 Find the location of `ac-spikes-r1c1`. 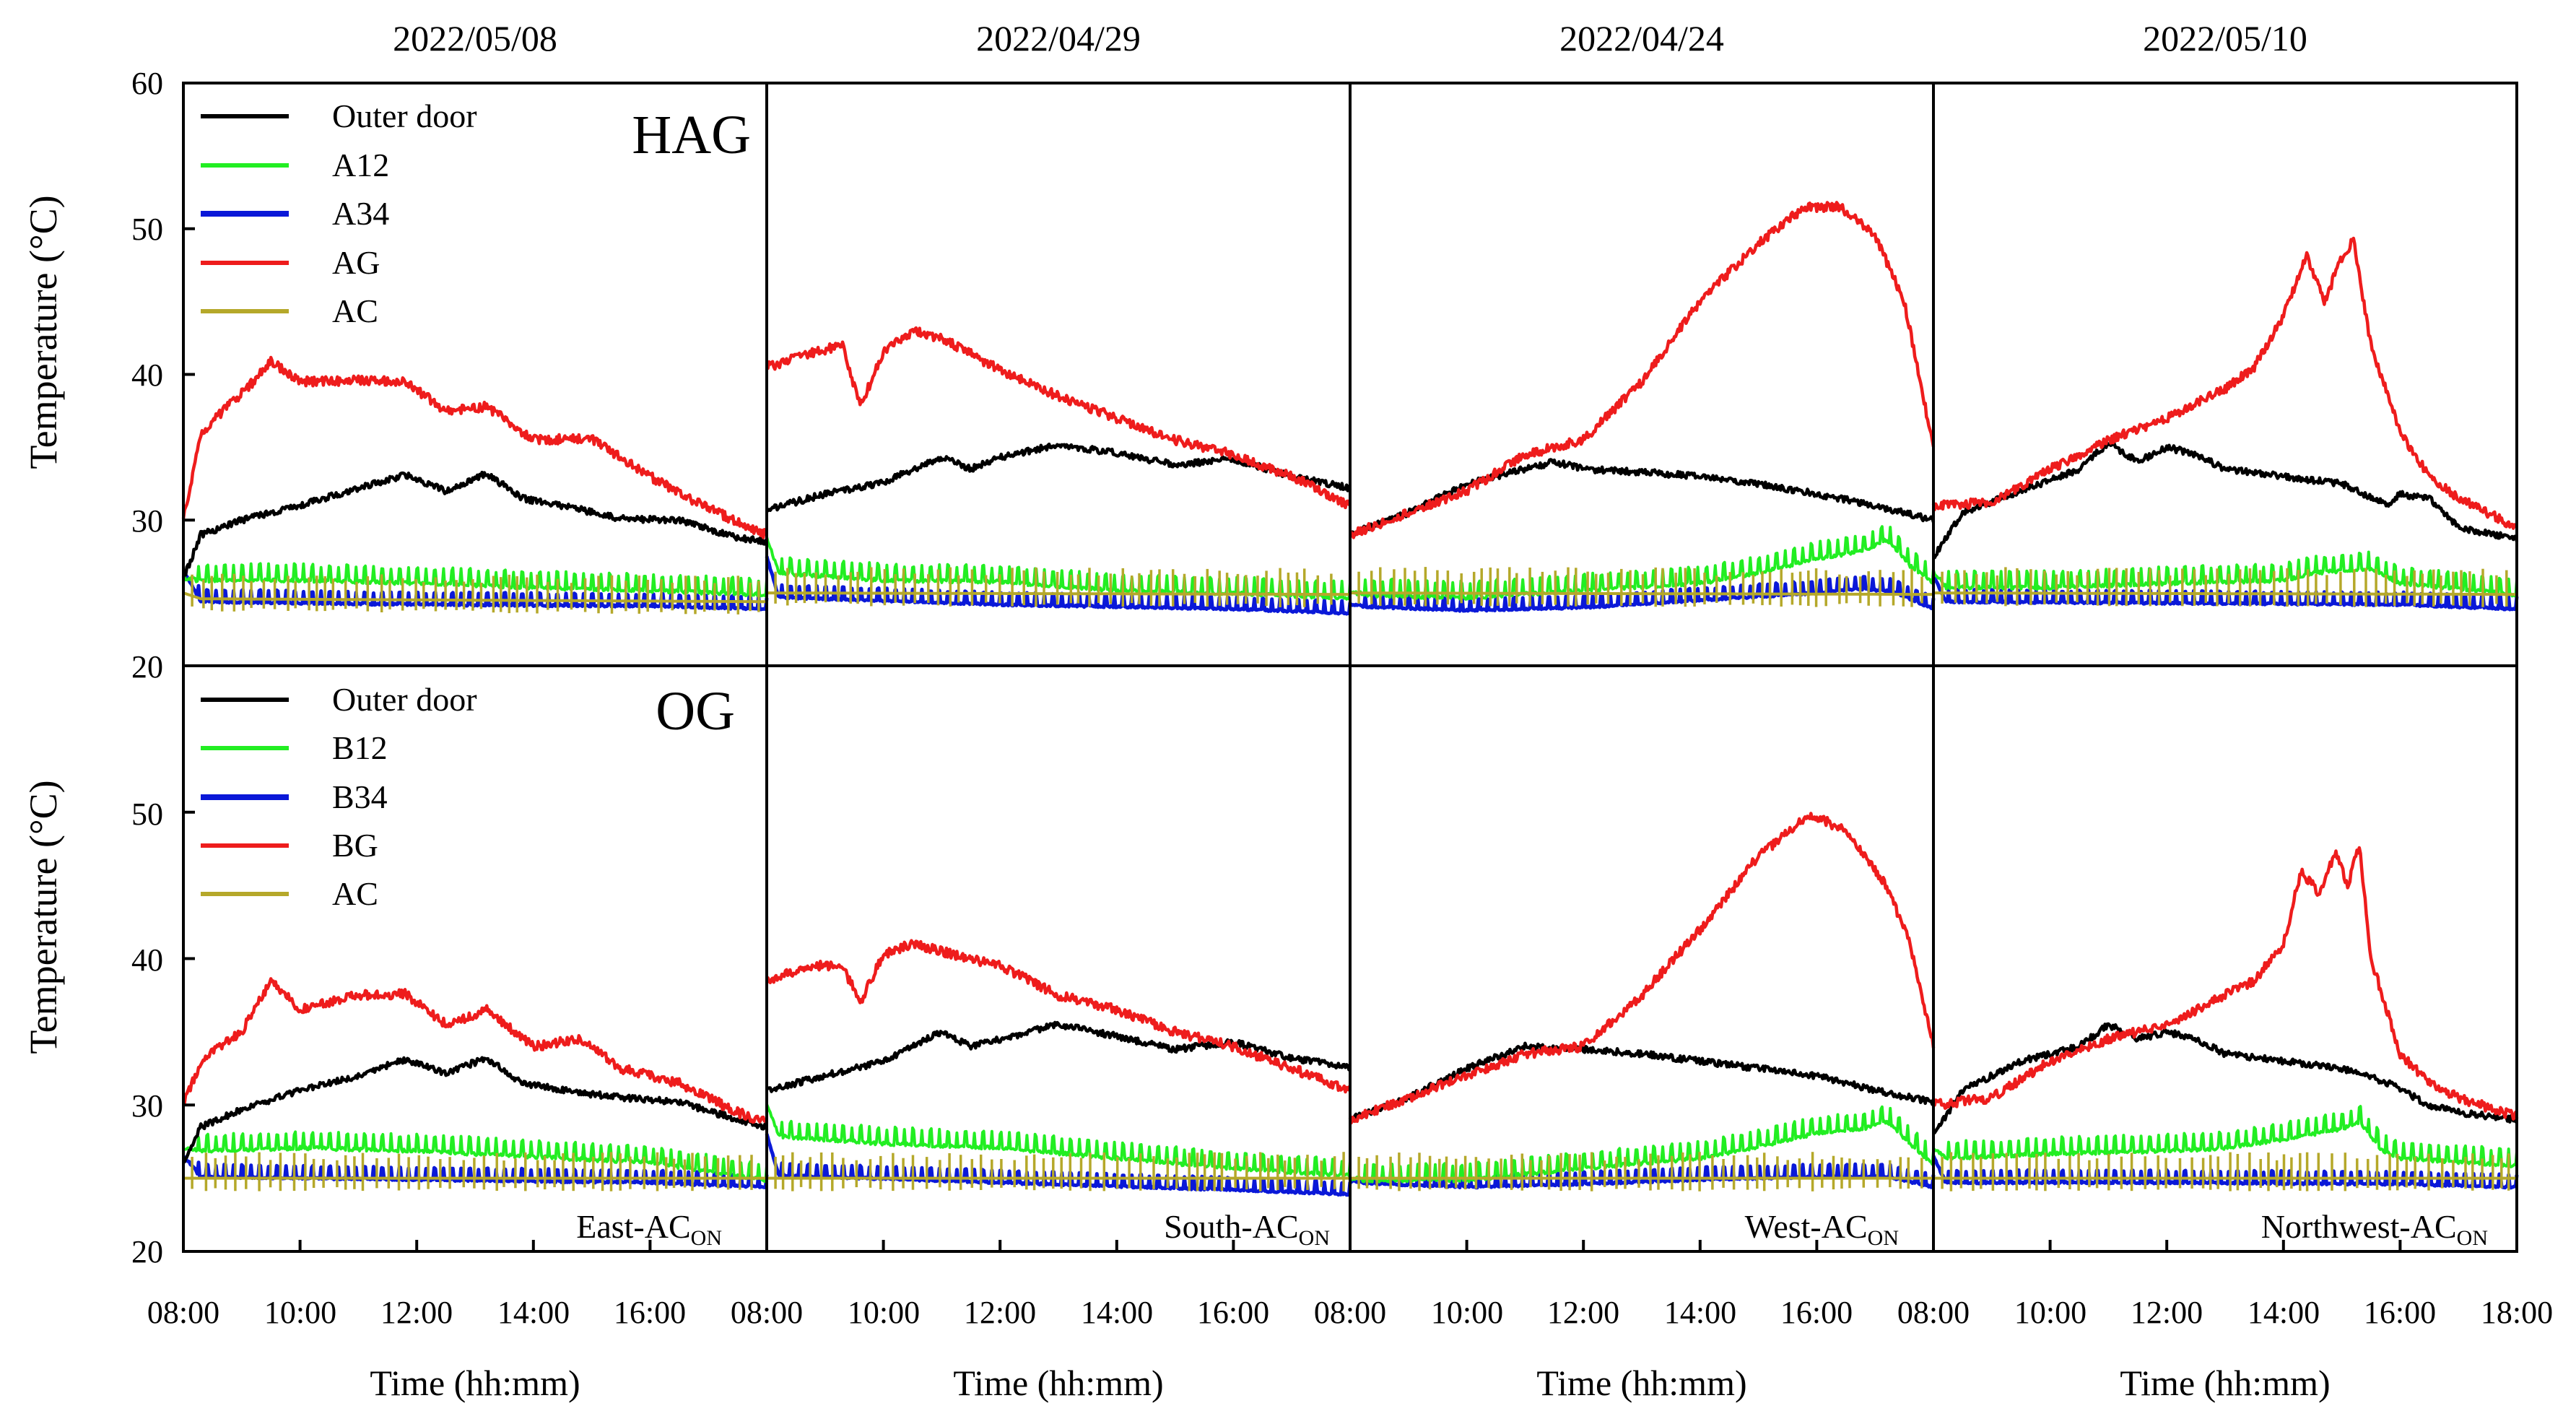

ac-spikes-r1c1 is located at coordinates (1059, 1172).